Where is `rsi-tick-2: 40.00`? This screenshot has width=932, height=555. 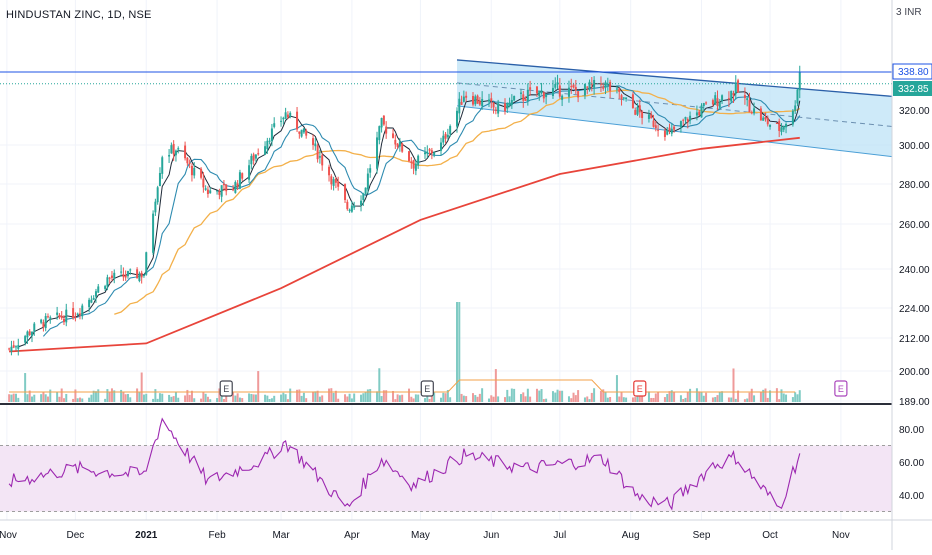
rsi-tick-2: 40.00 is located at coordinates (911, 496).